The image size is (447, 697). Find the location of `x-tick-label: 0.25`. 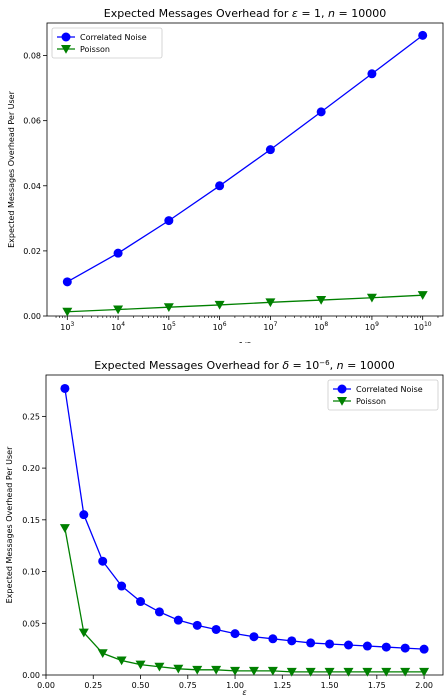

x-tick-label: 0.25 is located at coordinates (93, 685).